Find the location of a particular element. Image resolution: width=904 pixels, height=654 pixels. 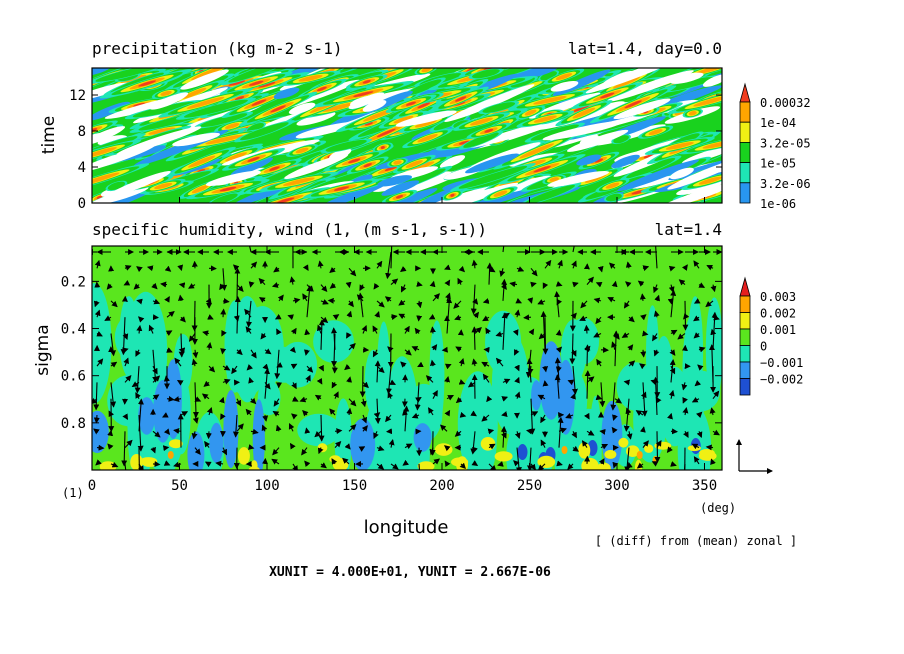

humidity-colorbar-label: 0.003 is located at coordinates (778, 297).